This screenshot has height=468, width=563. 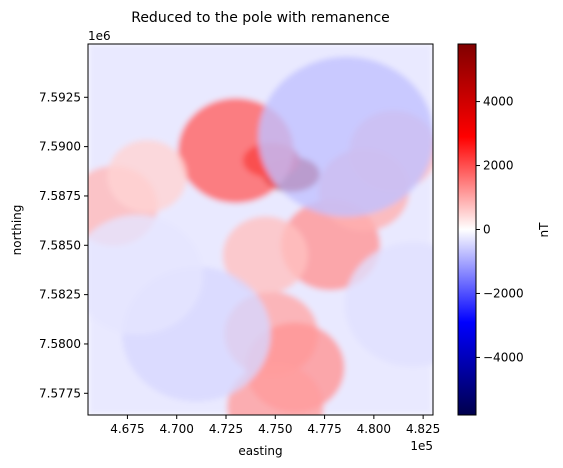 I want to click on y-tick-label-1: 7.5800, so click(x=60, y=344).